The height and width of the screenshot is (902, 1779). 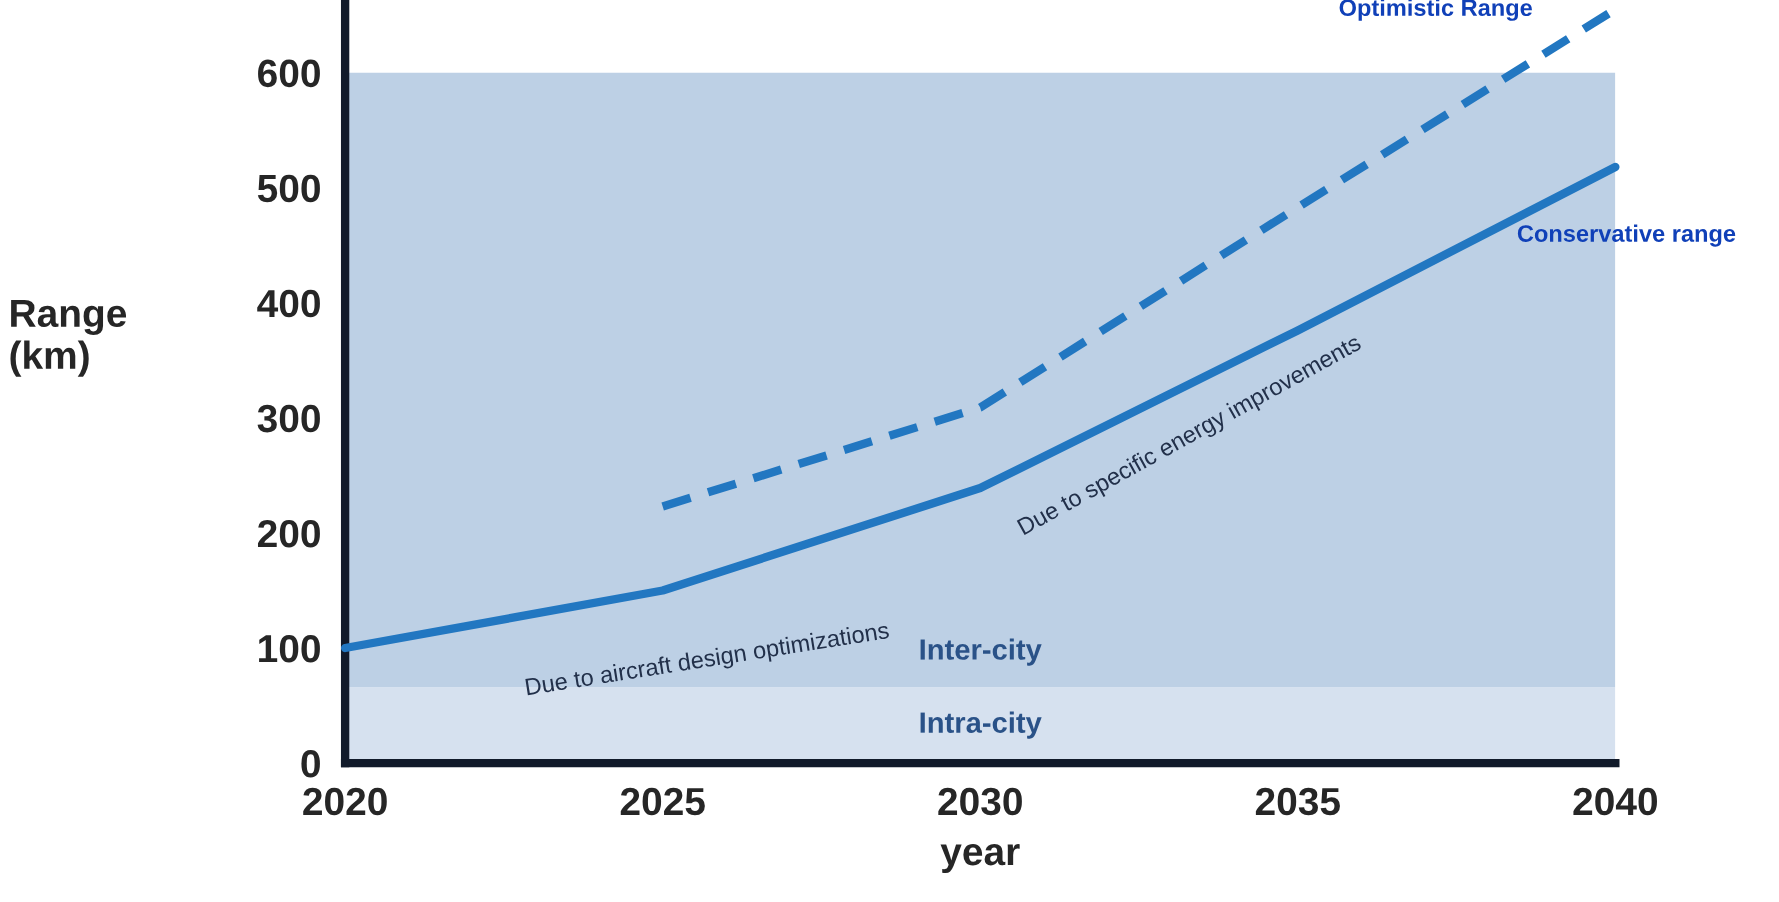 What do you see at coordinates (980, 859) in the screenshot?
I see `x-axis-title: year` at bounding box center [980, 859].